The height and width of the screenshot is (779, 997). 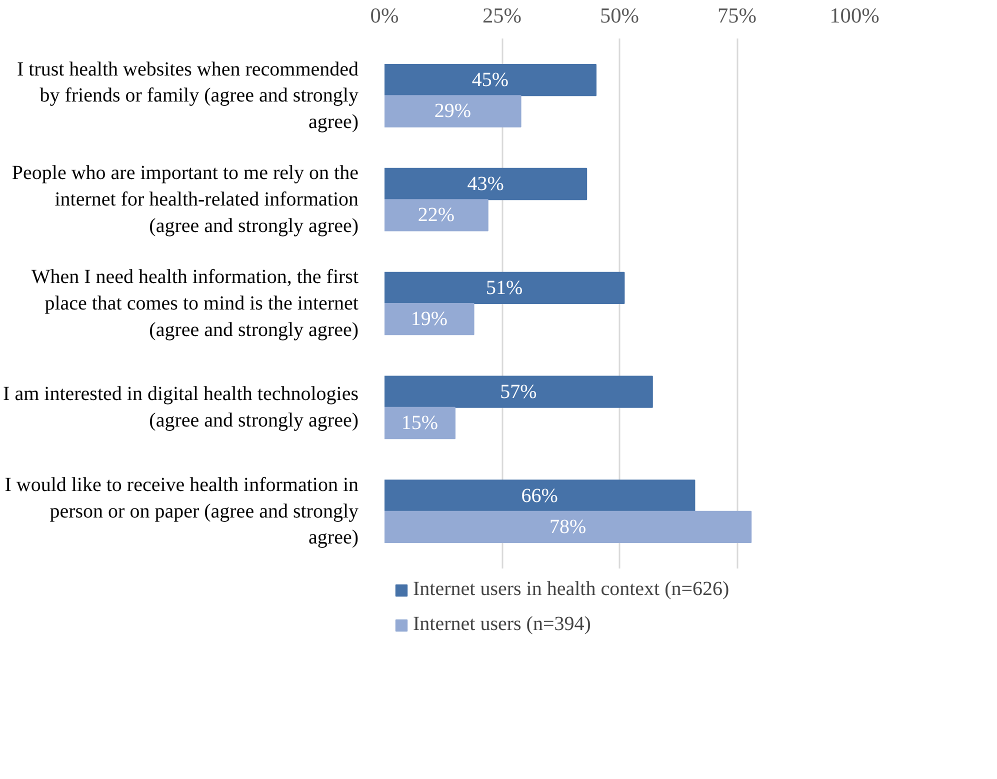 I want to click on data-label: 51%, so click(x=504, y=287).